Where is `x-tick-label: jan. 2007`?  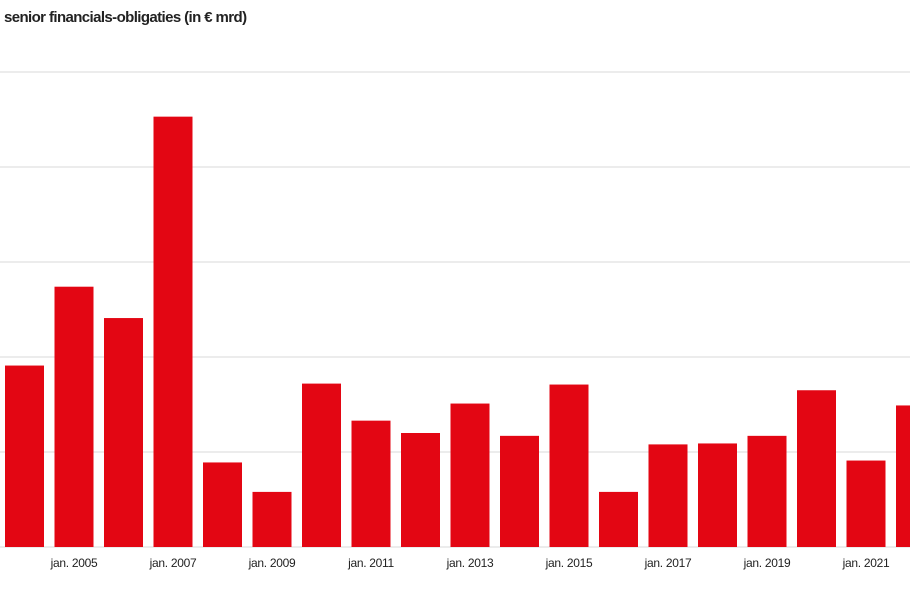
x-tick-label: jan. 2007 is located at coordinates (173, 563).